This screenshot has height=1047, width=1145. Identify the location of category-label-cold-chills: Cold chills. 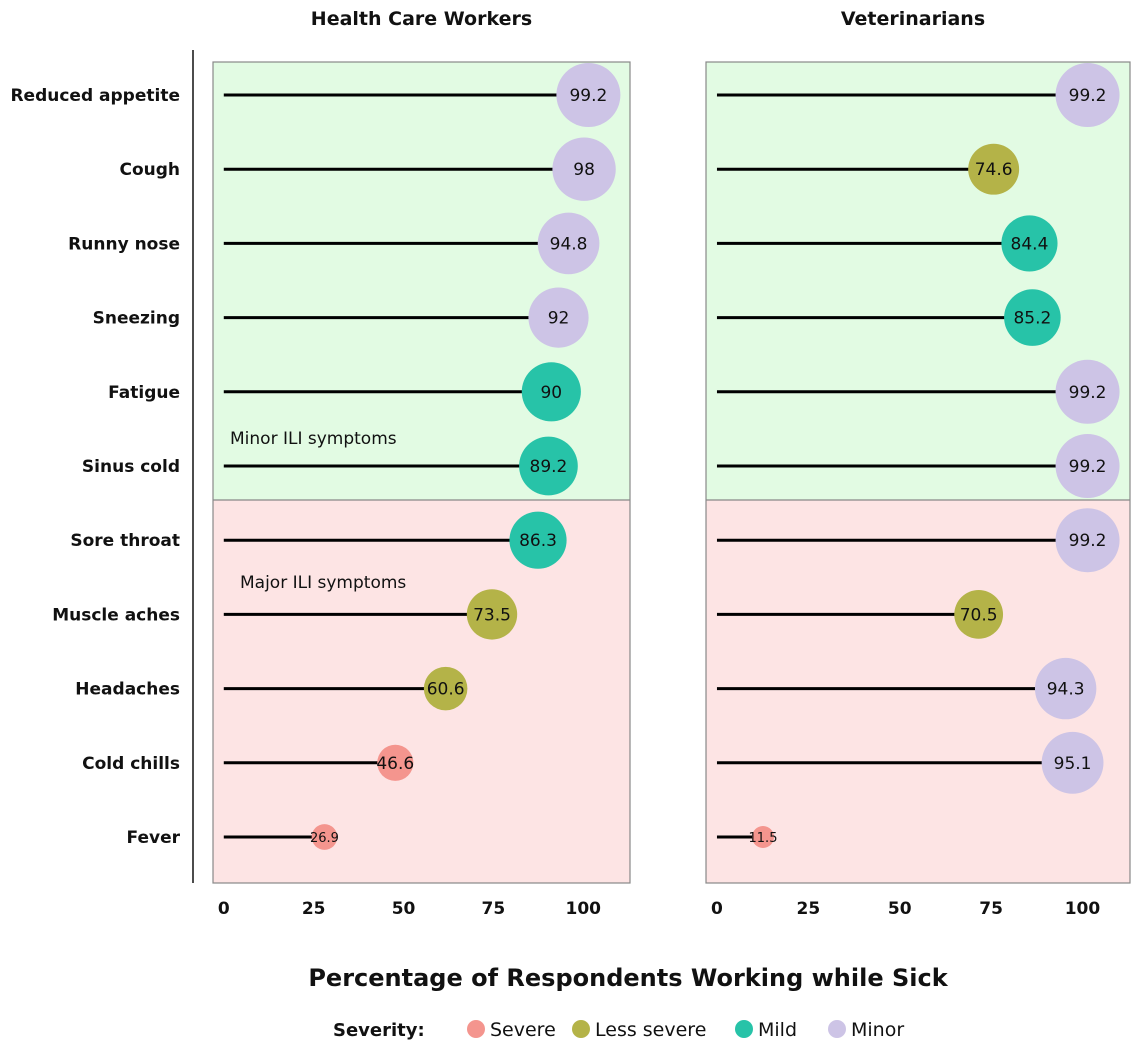
(131, 764).